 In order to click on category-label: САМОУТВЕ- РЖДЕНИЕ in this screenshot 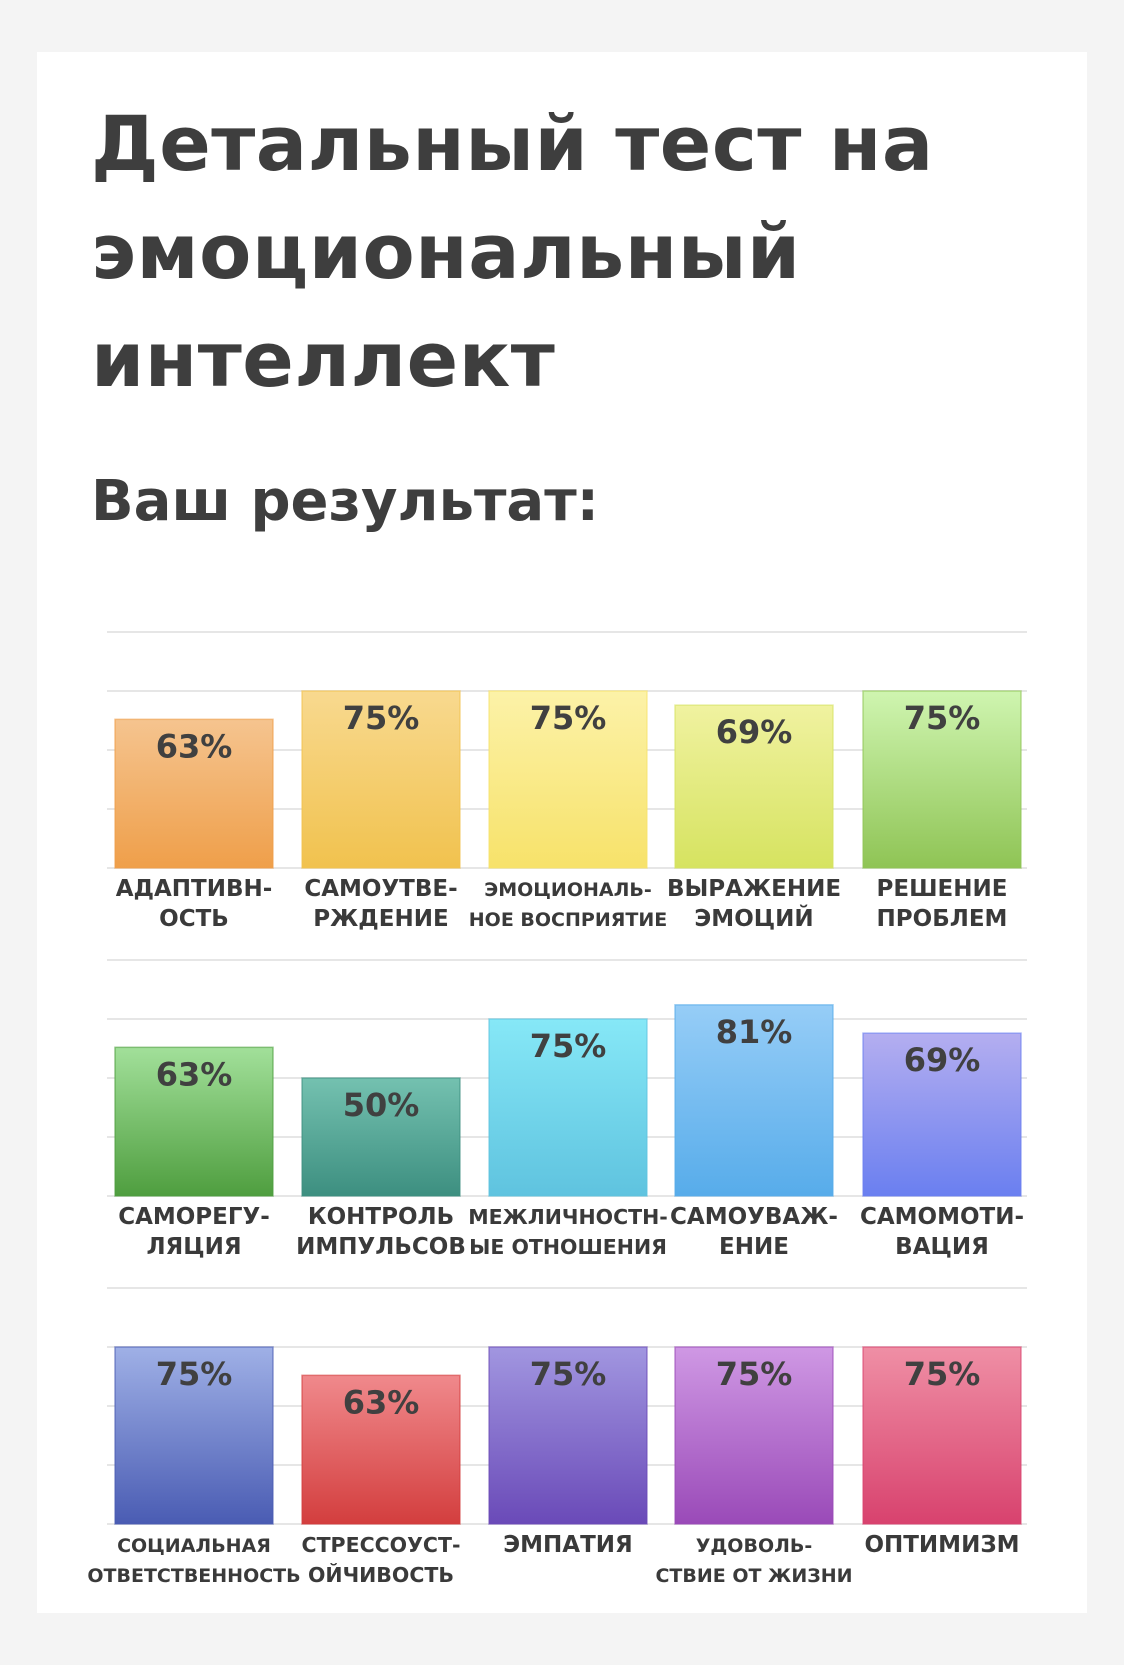, I will do `click(380, 904)`.